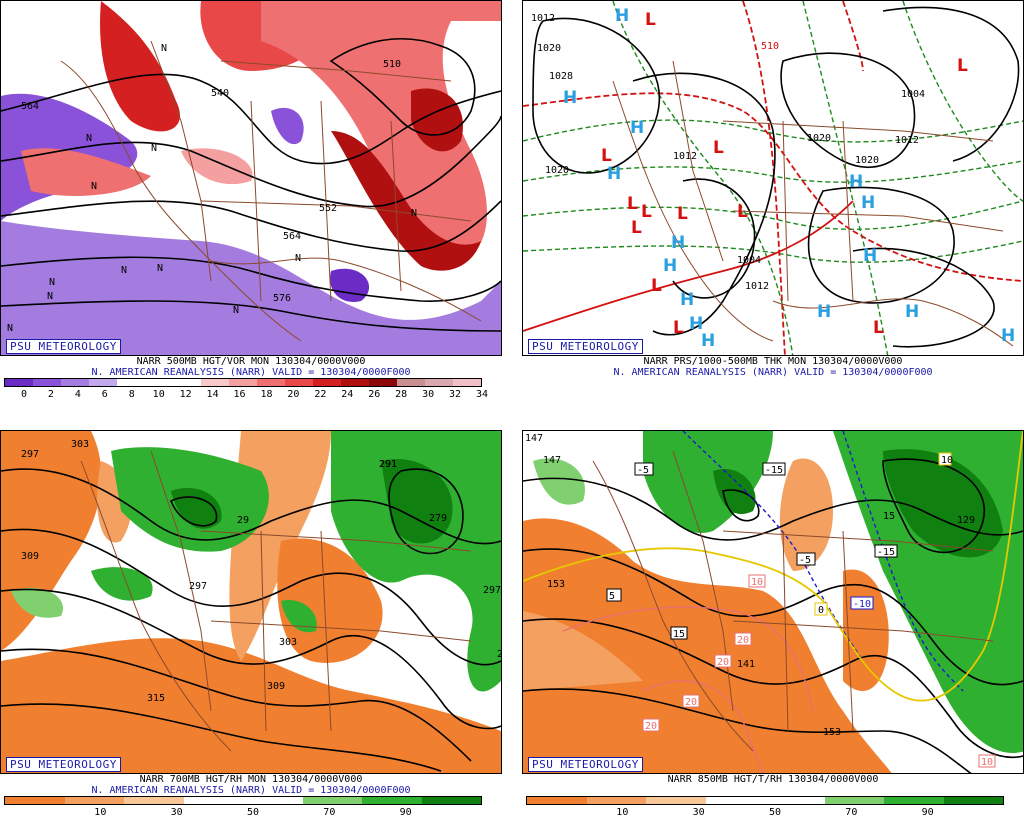  I want to click on colorbar-tick: 22, so click(320, 394).